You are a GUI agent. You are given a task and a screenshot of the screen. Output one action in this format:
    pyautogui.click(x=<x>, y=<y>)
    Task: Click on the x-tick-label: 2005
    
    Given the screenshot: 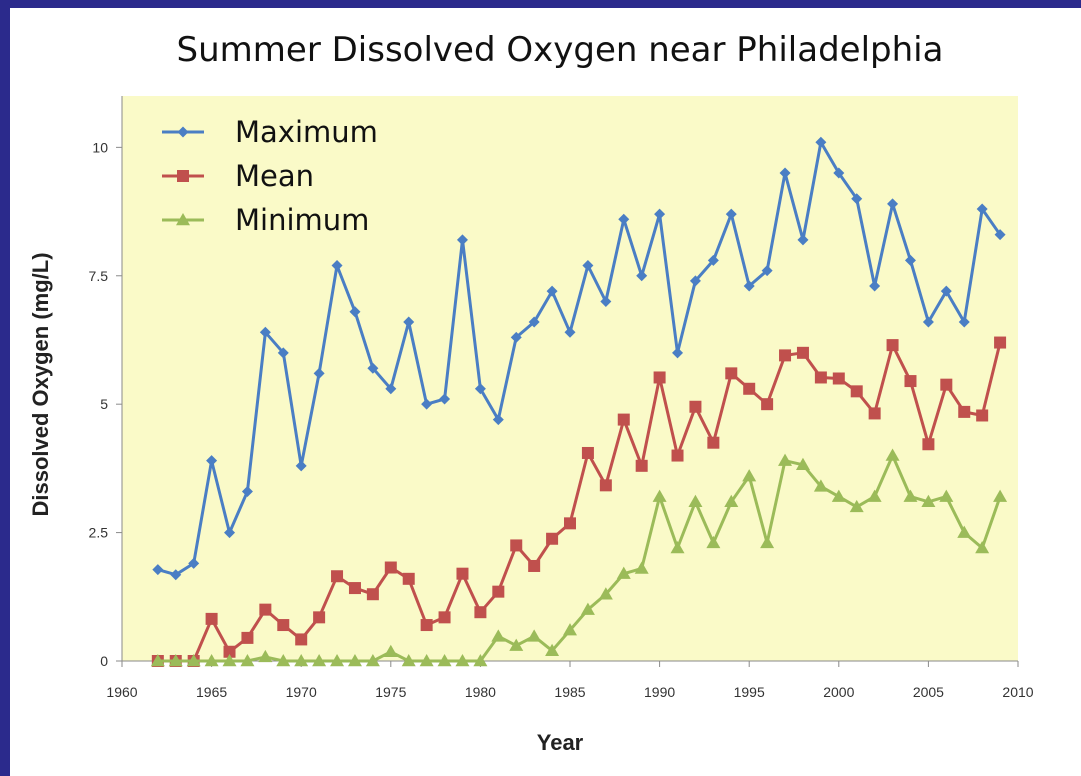 What is the action you would take?
    pyautogui.click(x=928, y=692)
    